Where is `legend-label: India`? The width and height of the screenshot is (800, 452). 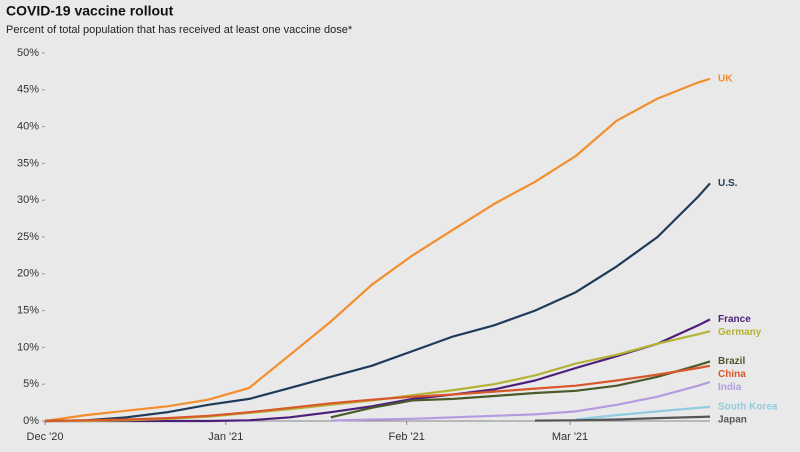 legend-label: India is located at coordinates (730, 387).